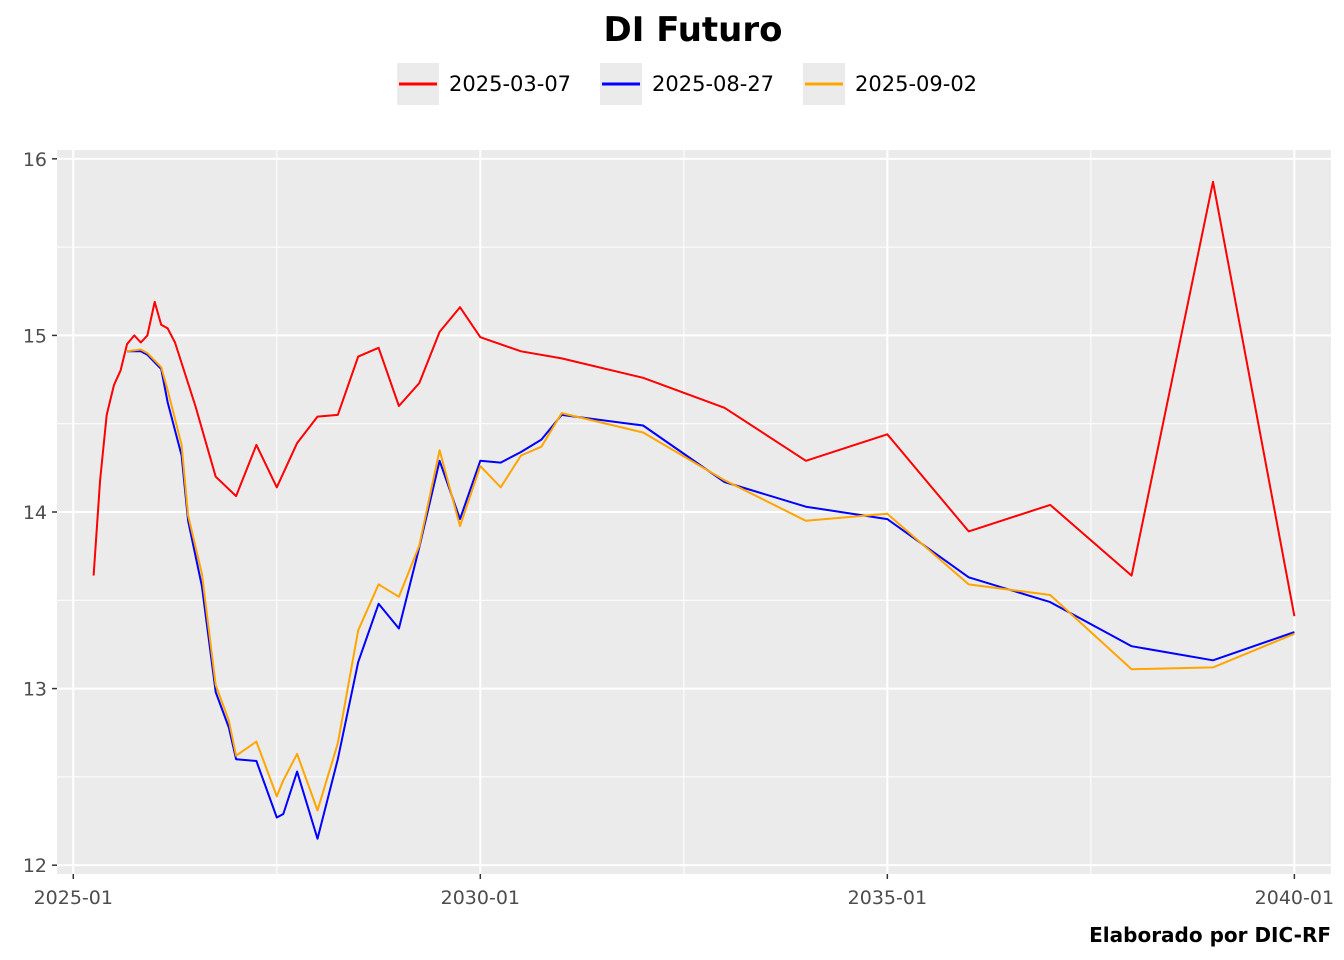 This screenshot has height=960, width=1344. Describe the element at coordinates (35, 336) in the screenshot. I see `y-tick-label: 15` at that location.